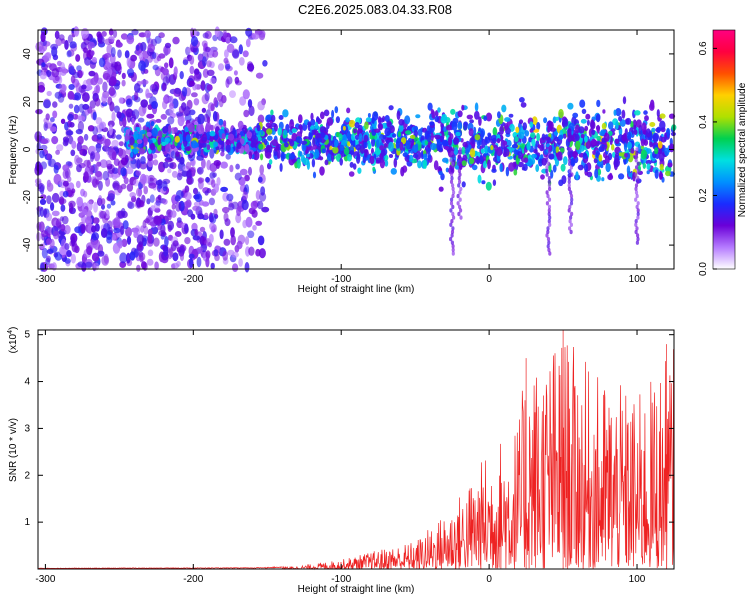  I want to click on colorbar-frame, so click(724, 149).